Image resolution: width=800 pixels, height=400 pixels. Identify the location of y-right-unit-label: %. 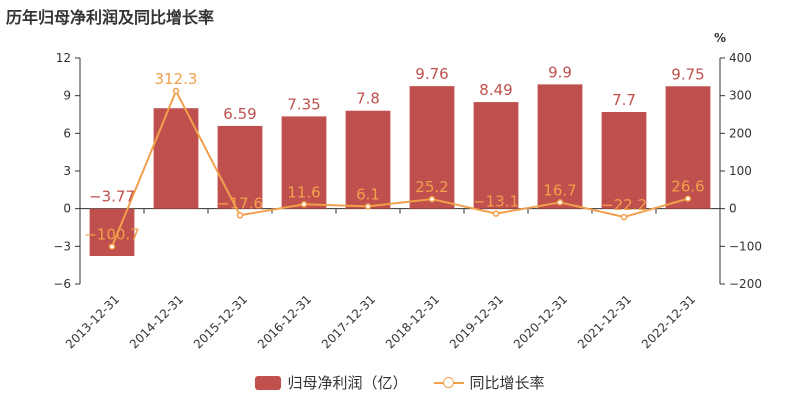
(720, 38).